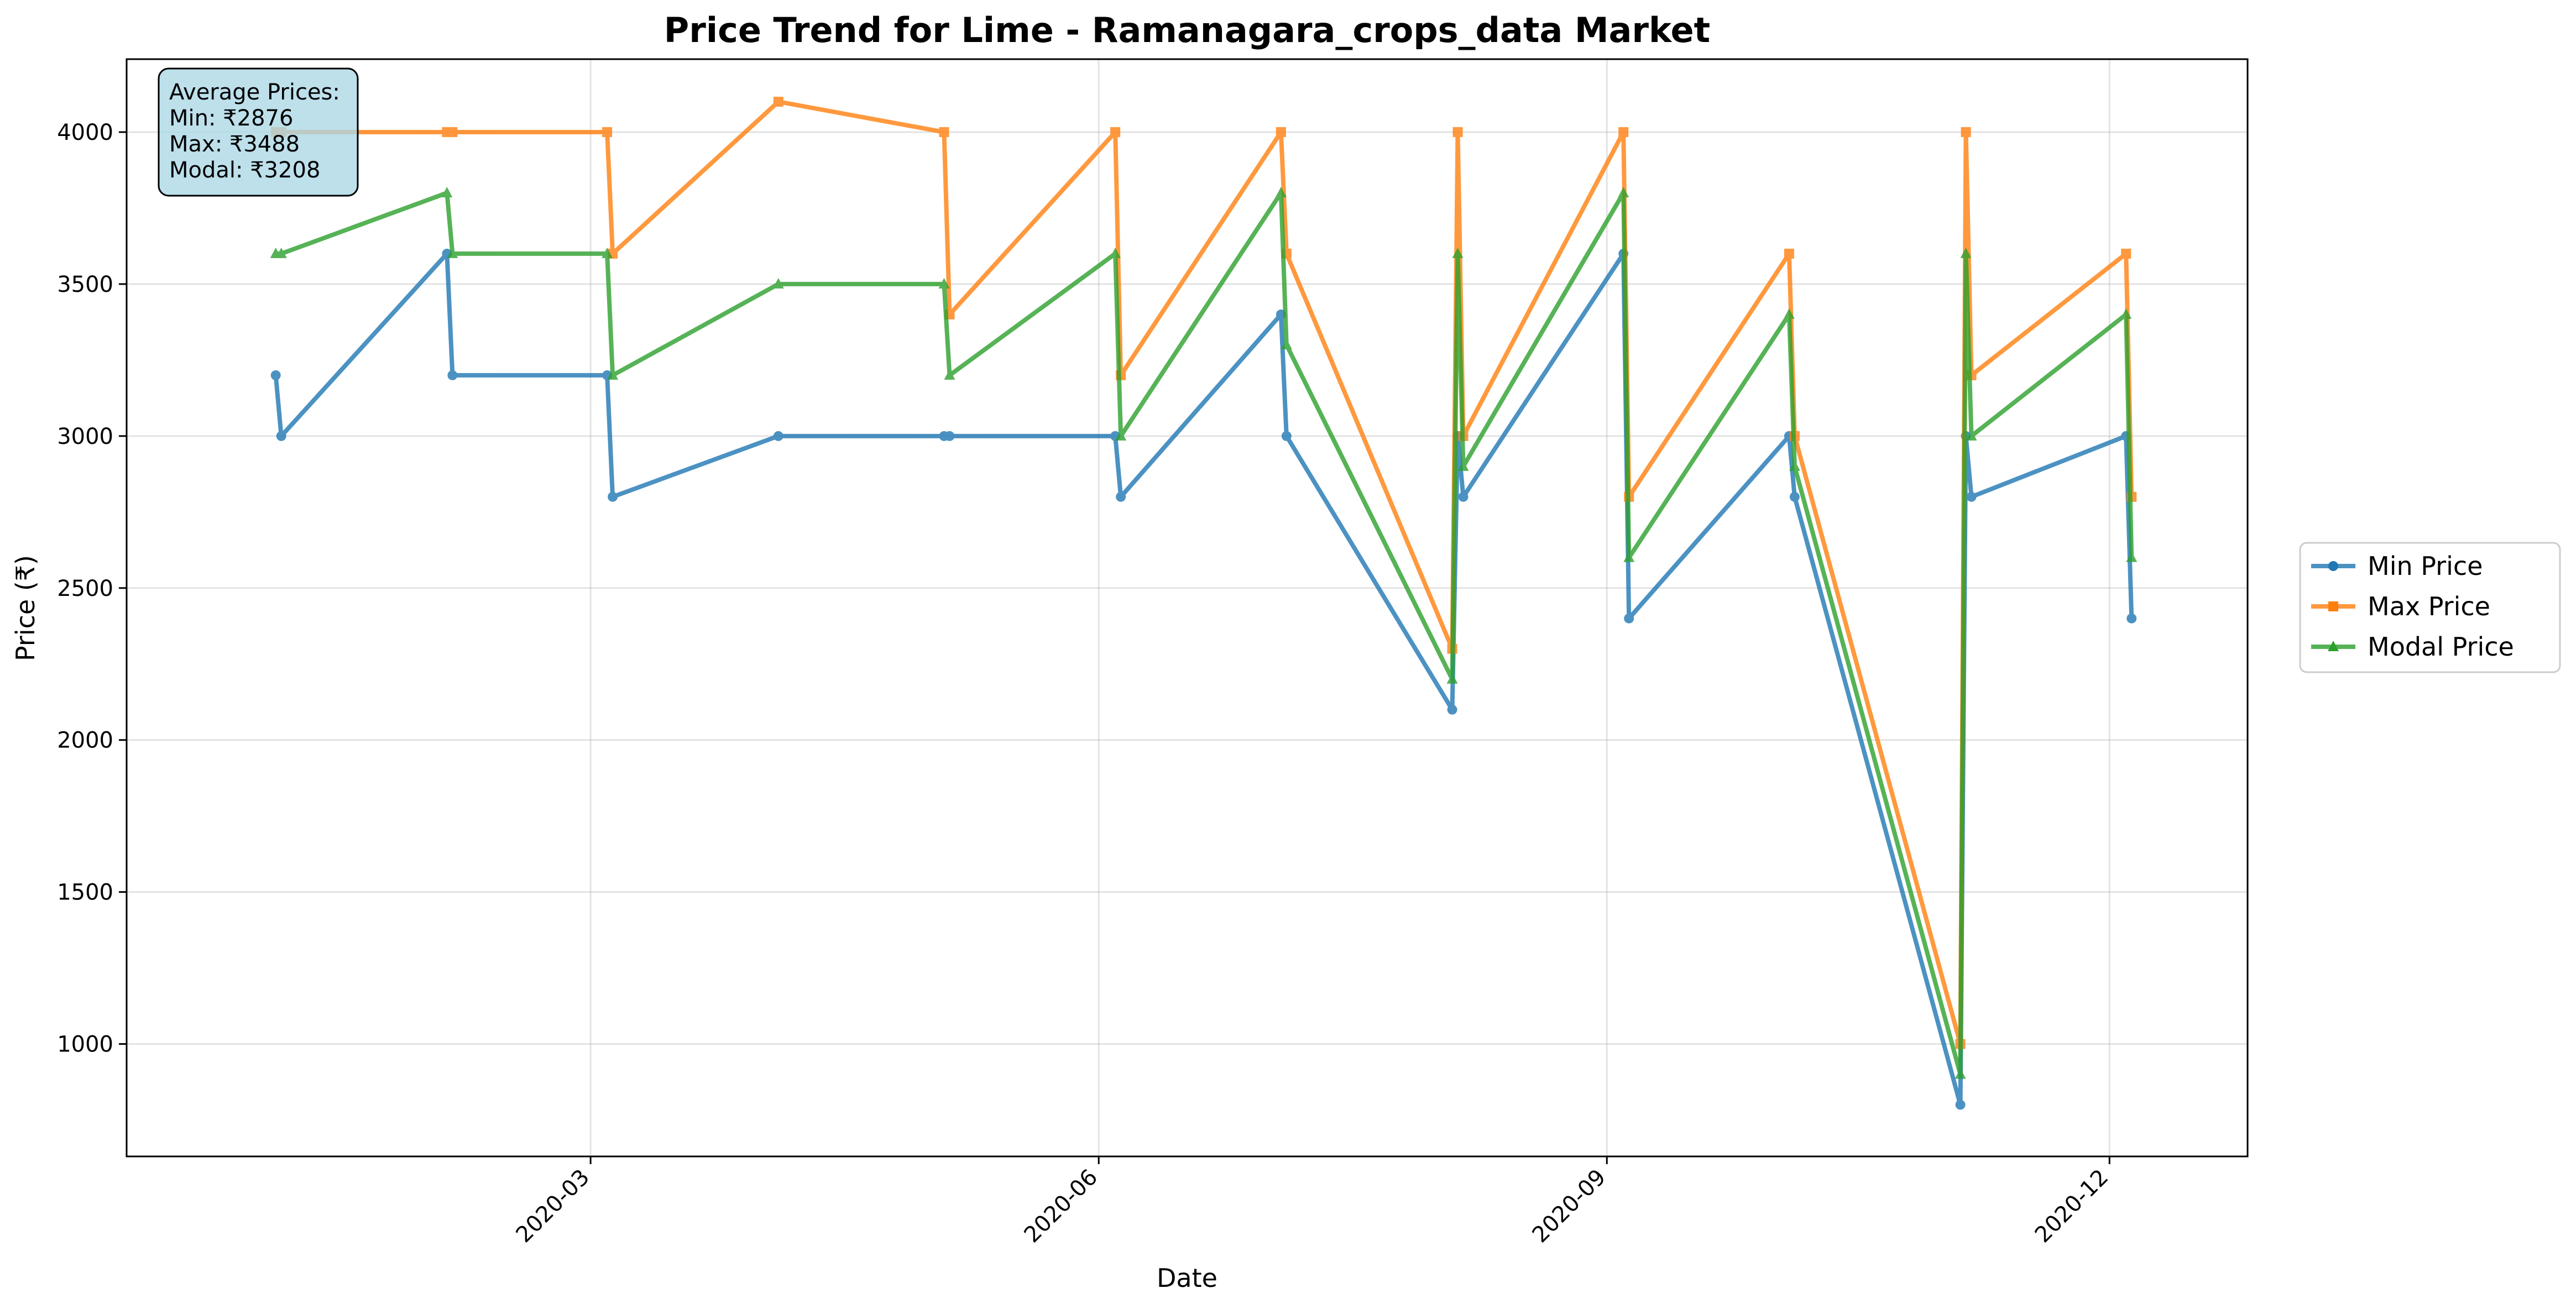 This screenshot has width=2576, height=1309. Describe the element at coordinates (85, 893) in the screenshot. I see `y-tick-label: 1500` at that location.